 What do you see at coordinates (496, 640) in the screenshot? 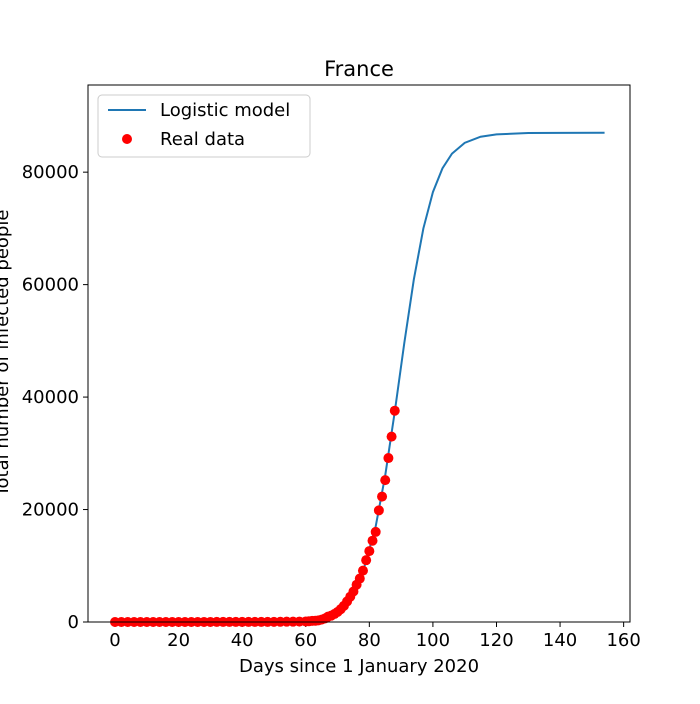
I see `x-tick-label: 120` at bounding box center [496, 640].